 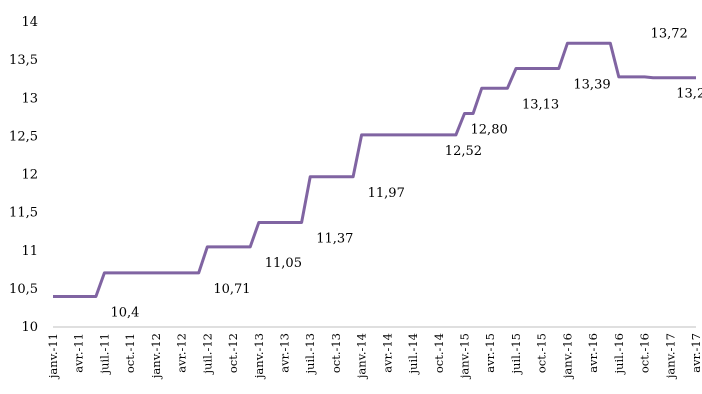 I want to click on data-label: 11,05, so click(x=283, y=263).